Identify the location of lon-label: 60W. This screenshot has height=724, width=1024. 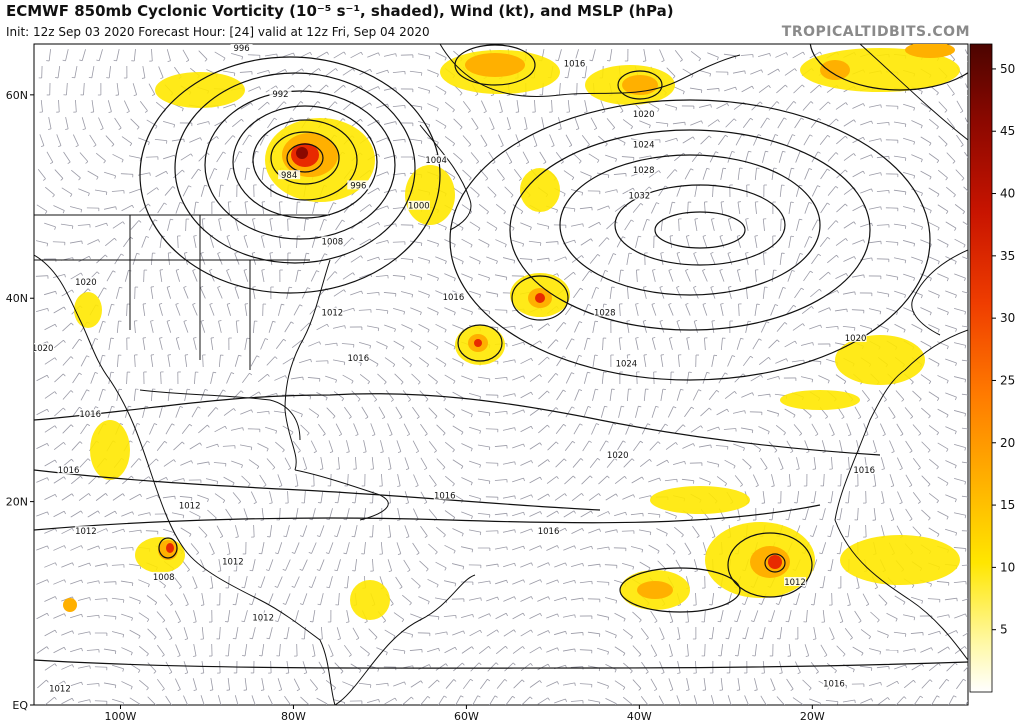
(466, 716).